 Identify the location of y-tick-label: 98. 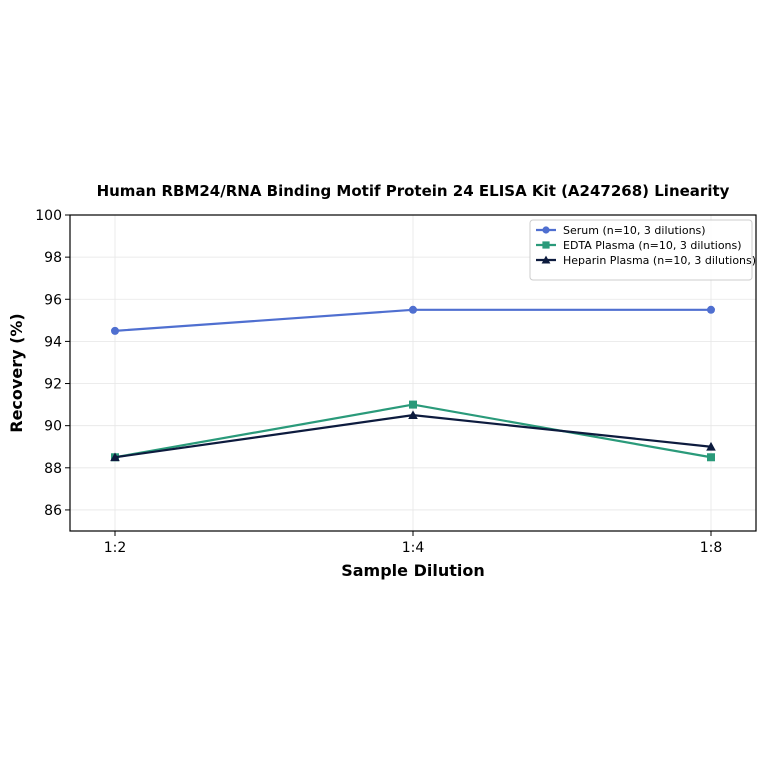
(53, 258).